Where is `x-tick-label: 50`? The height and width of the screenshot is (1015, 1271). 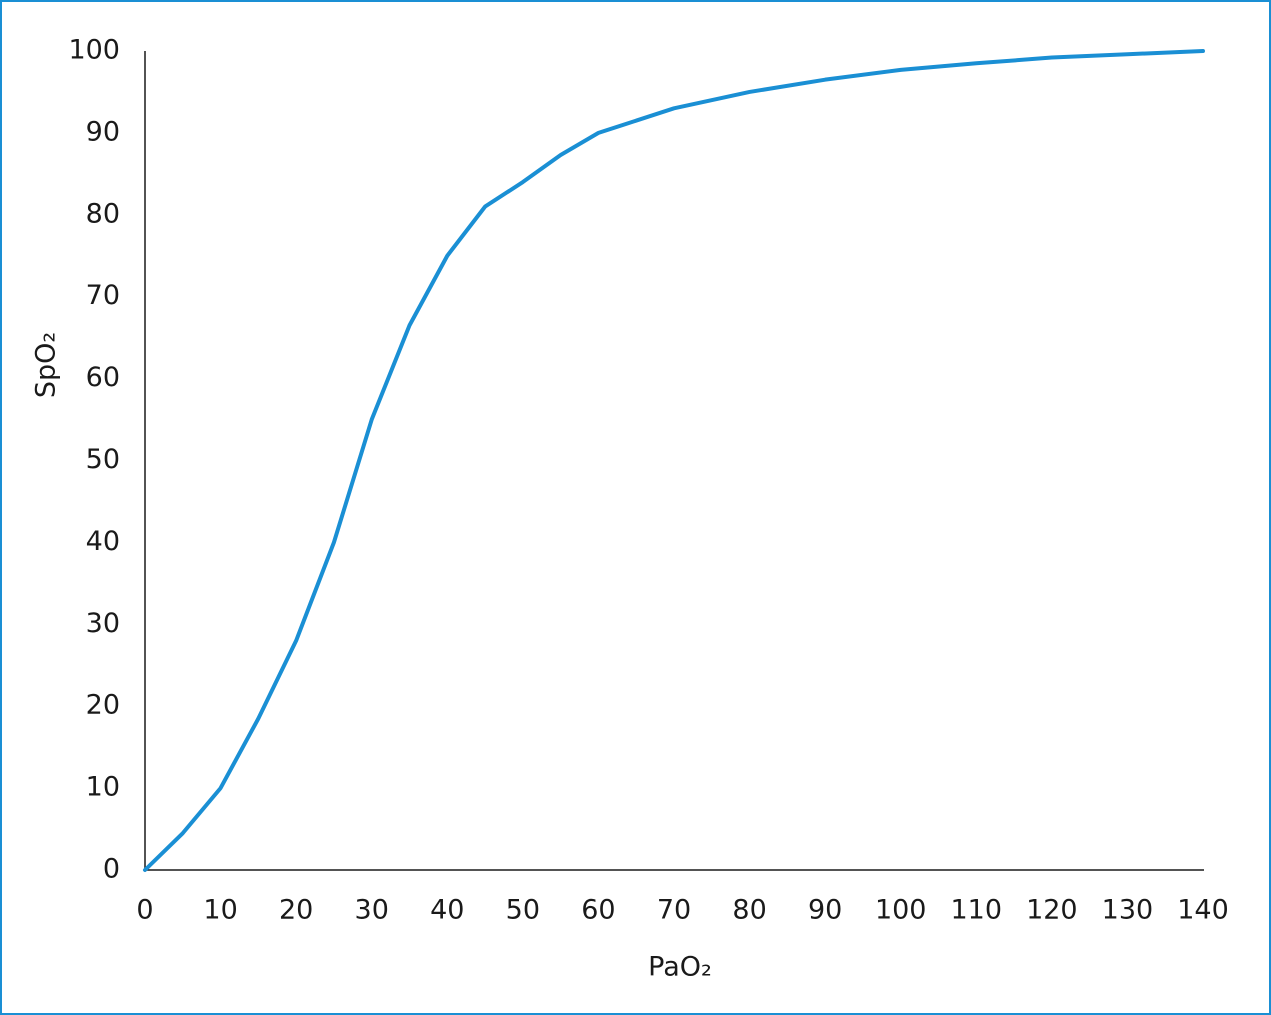 x-tick-label: 50 is located at coordinates (523, 910).